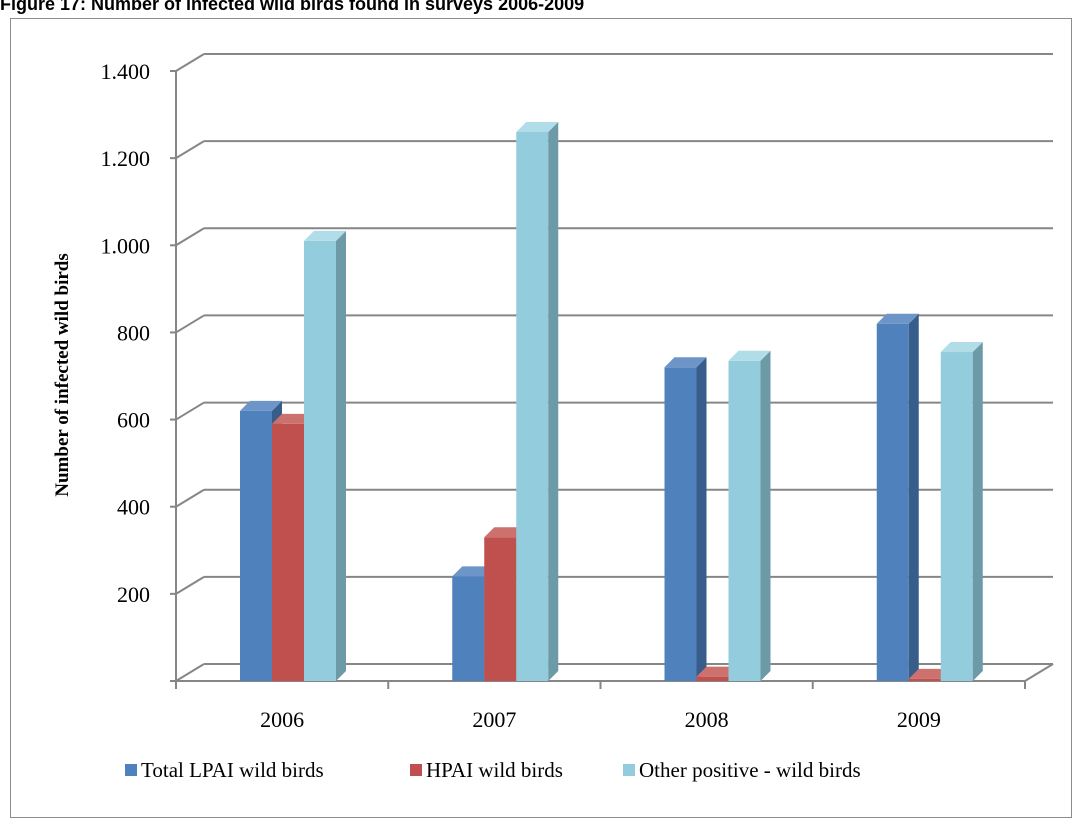  What do you see at coordinates (133, 332) in the screenshot?
I see `y-tick-label: 800` at bounding box center [133, 332].